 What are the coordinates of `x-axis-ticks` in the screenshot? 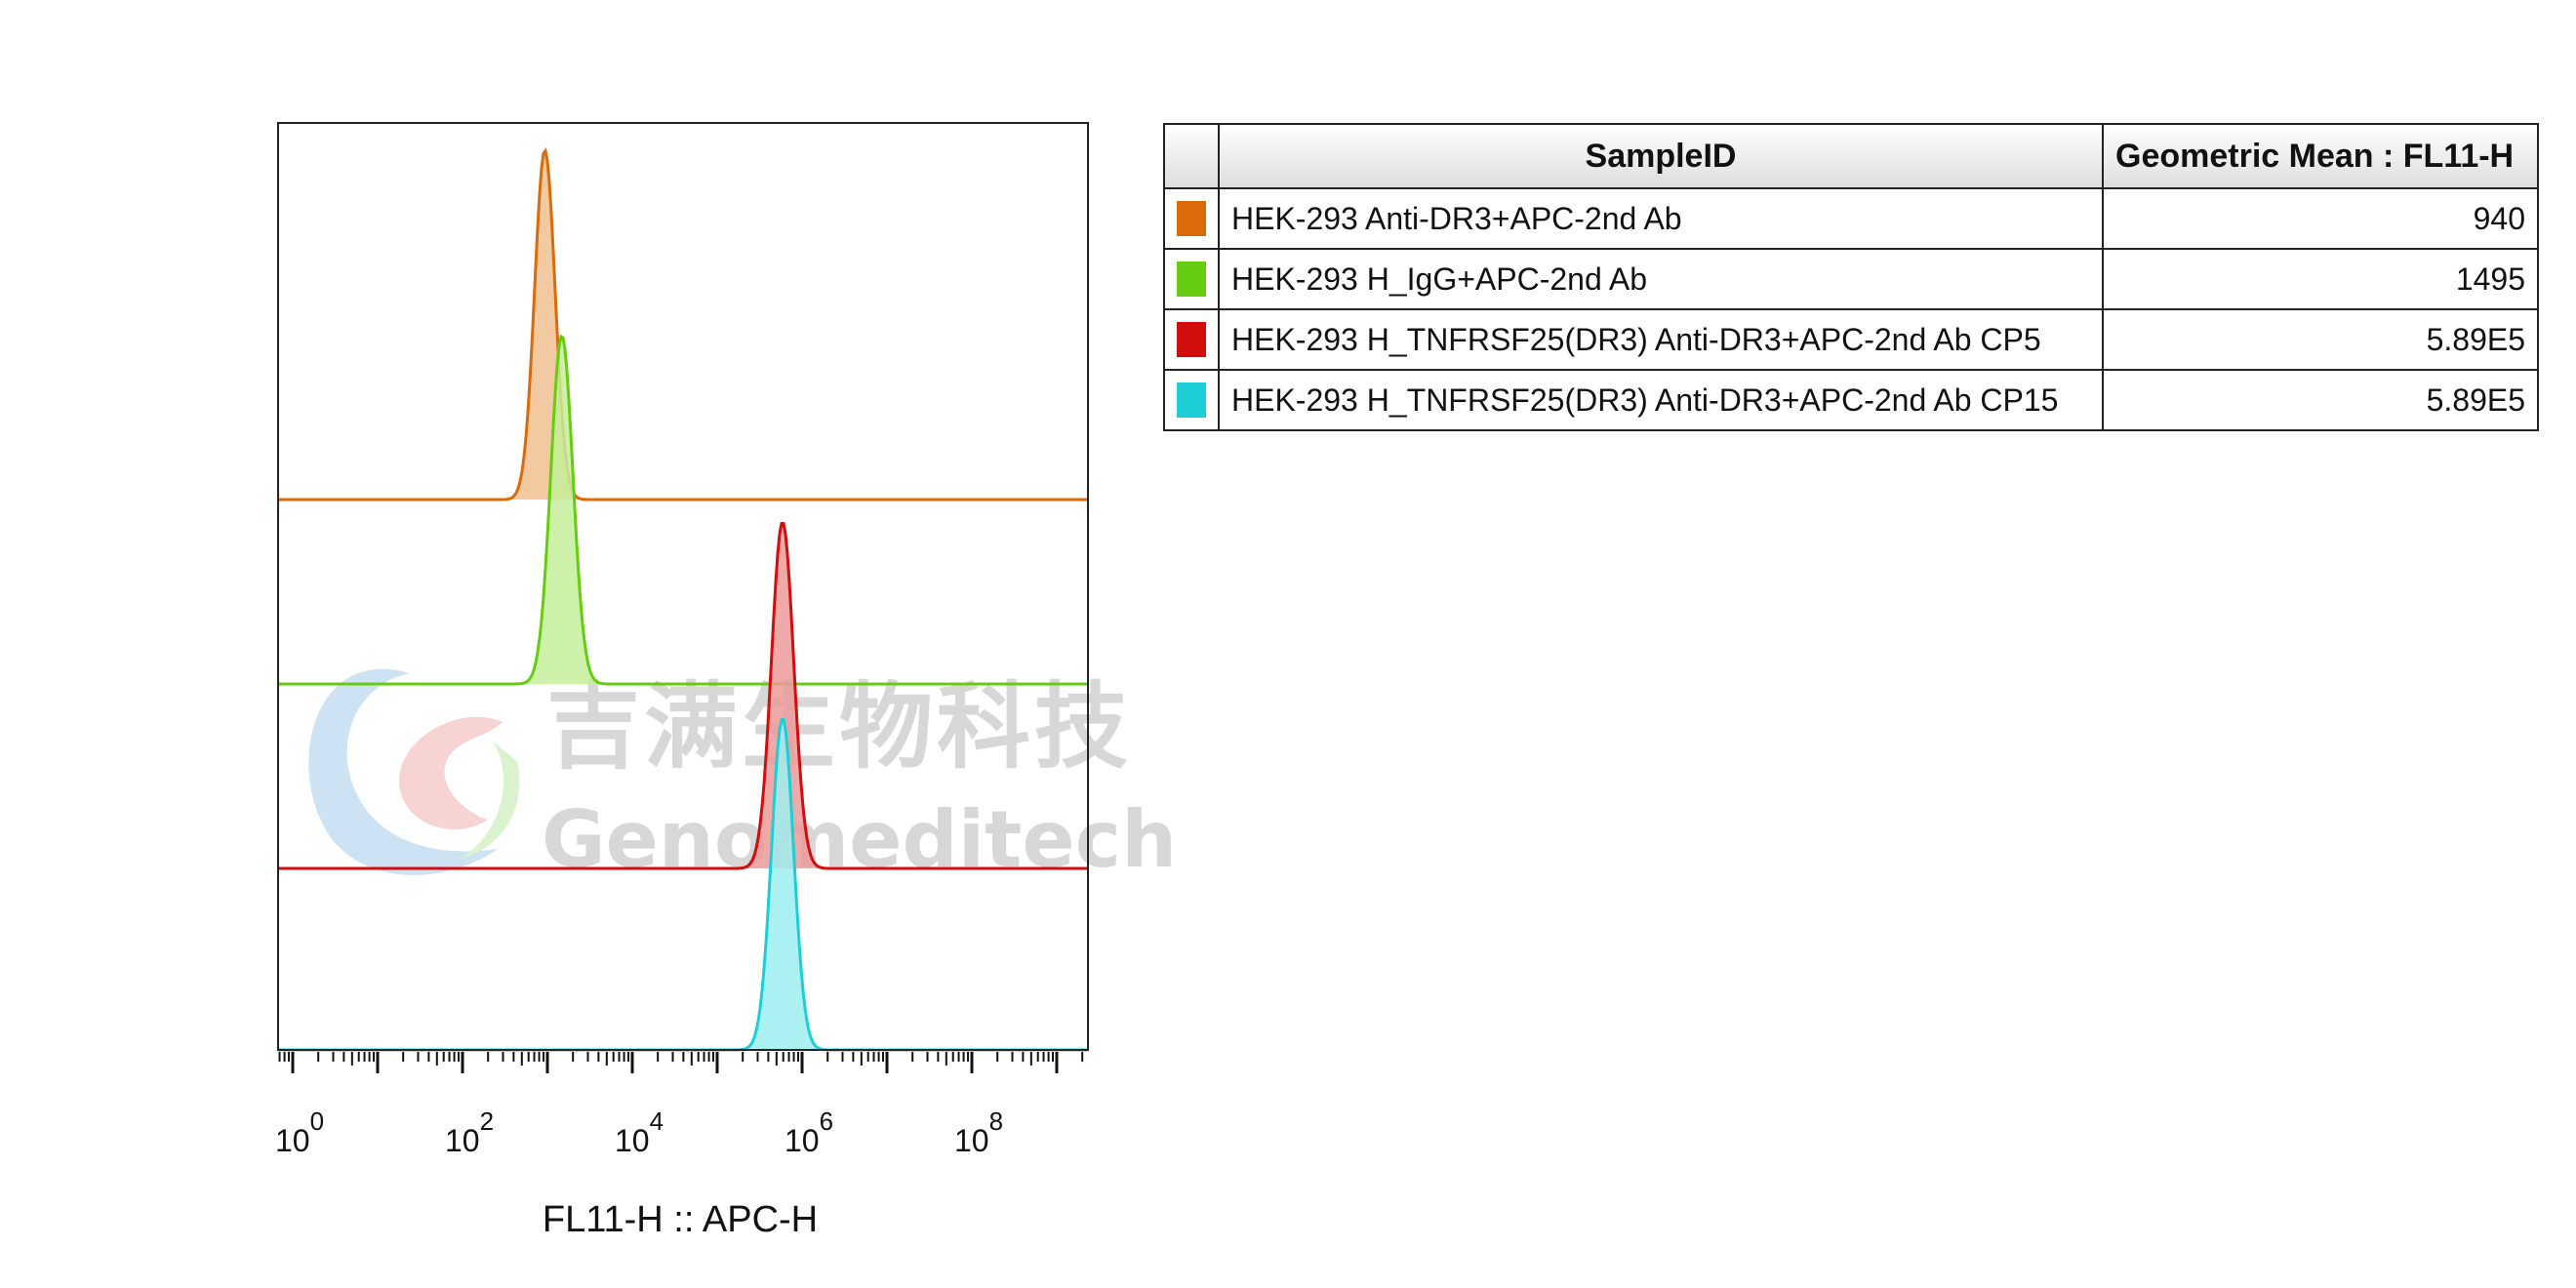 It's located at (681, 1062).